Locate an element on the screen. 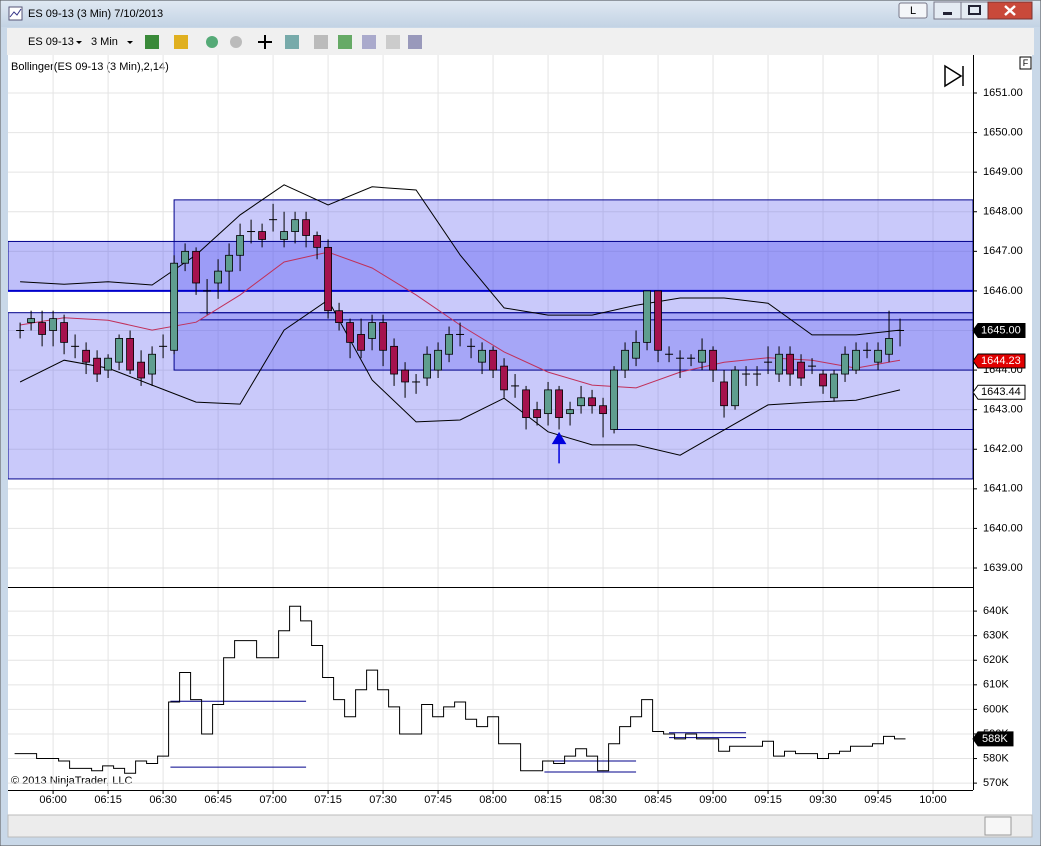 The width and height of the screenshot is (1041, 846). x-tick-label: 07:30 is located at coordinates (383, 800).